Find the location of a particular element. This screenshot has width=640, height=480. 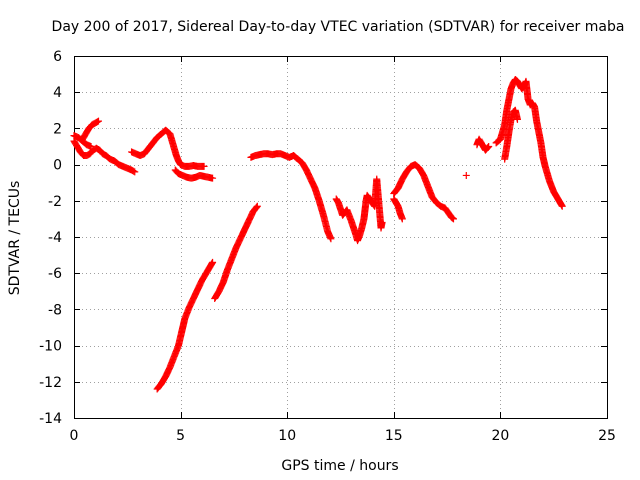

y-tick-label: -8 is located at coordinates (55, 310).